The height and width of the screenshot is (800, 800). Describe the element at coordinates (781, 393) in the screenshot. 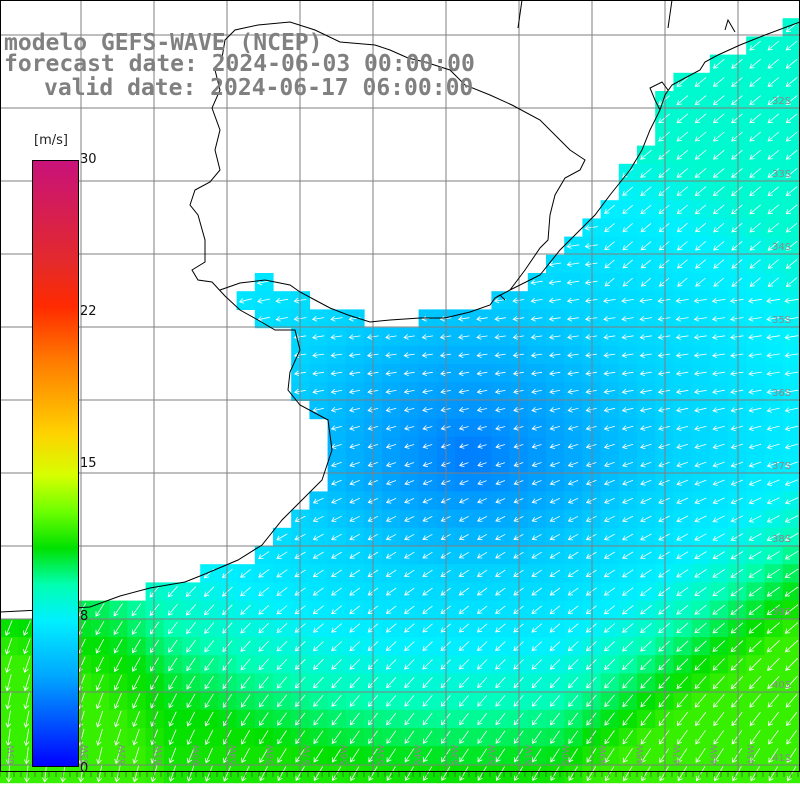

I see `lat-label: 36S` at that location.